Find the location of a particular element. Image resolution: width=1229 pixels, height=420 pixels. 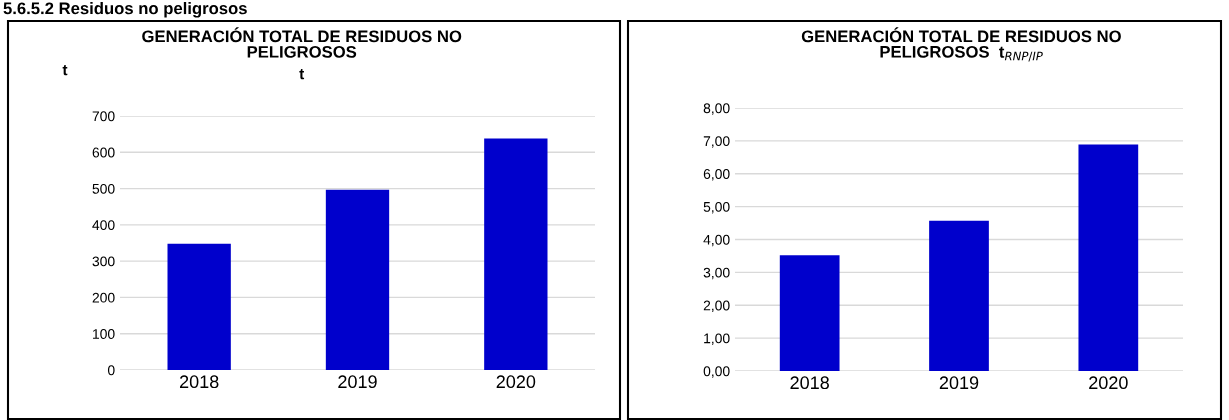

y-tick-label: 8,00 is located at coordinates (716, 109).